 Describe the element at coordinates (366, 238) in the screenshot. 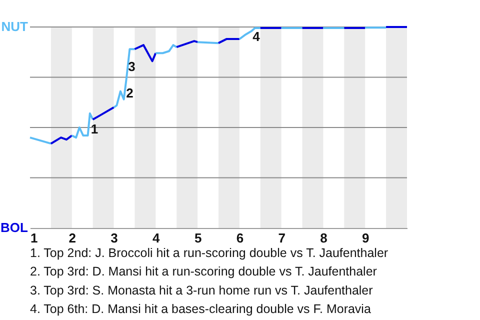

I see `x-tick-label: 9` at that location.